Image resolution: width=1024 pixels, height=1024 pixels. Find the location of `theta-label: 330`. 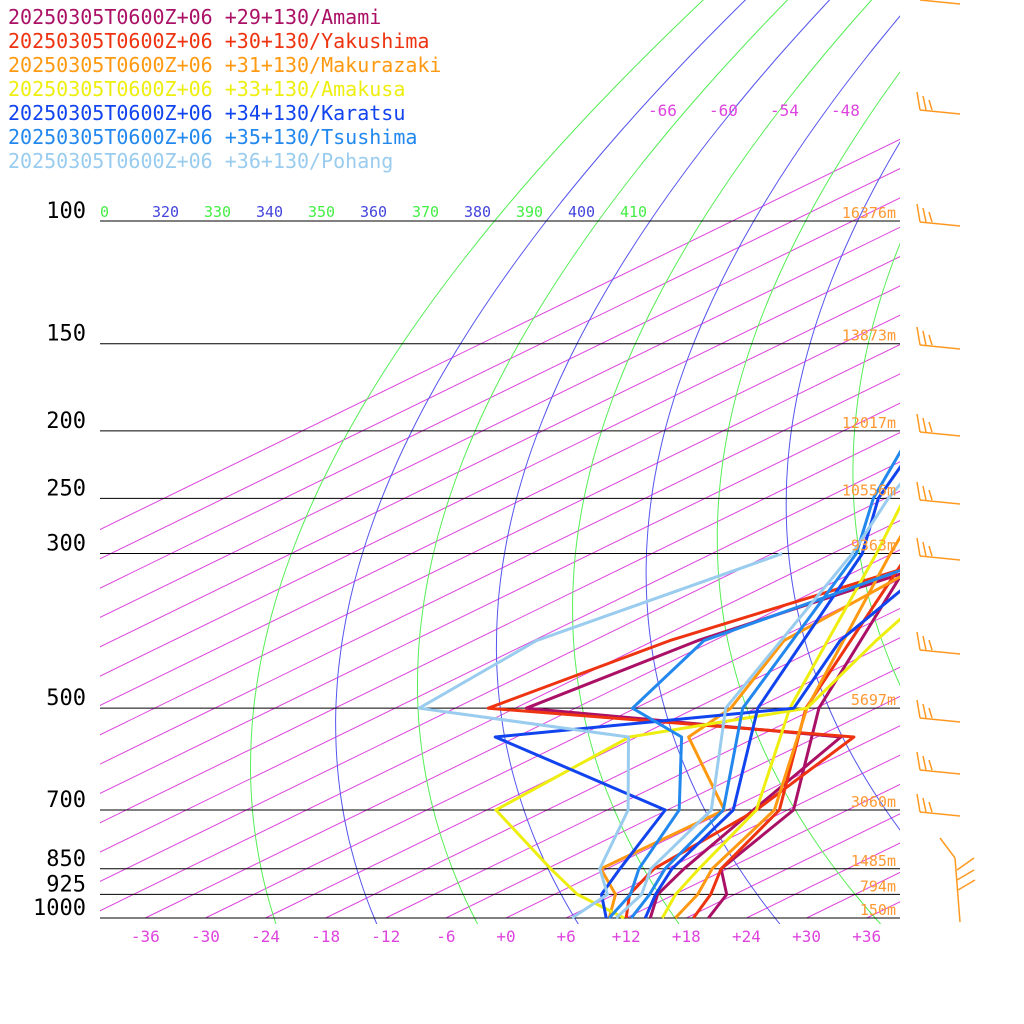

theta-label: 330 is located at coordinates (217, 212).